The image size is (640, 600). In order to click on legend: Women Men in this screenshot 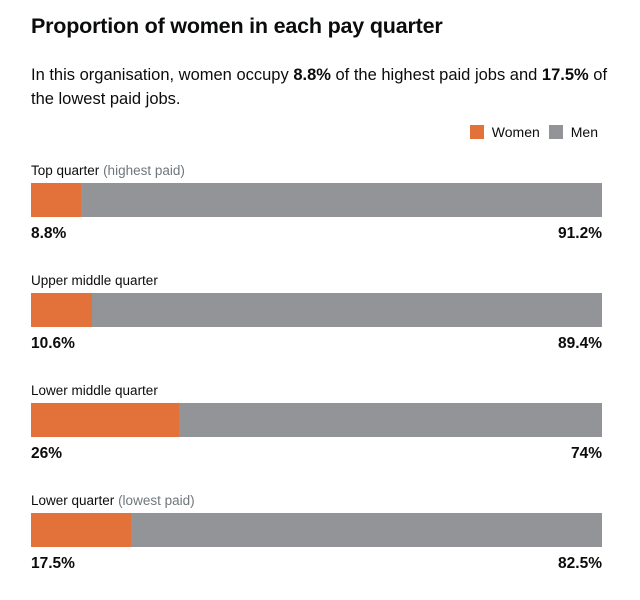, I will do `click(529, 132)`.